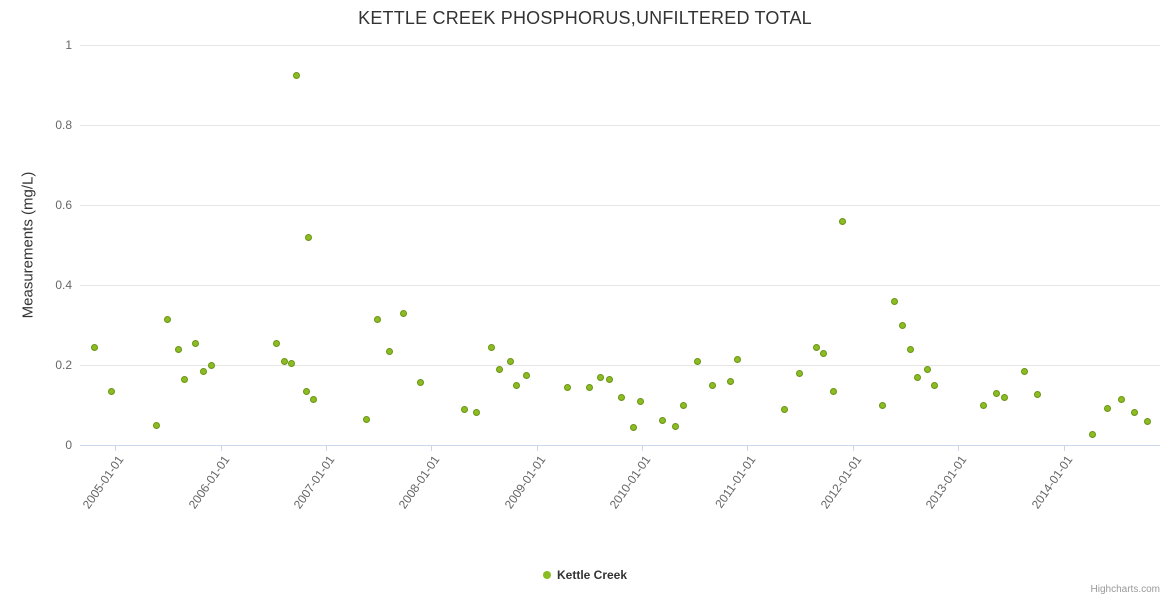 Image resolution: width=1170 pixels, height=600 pixels. Describe the element at coordinates (841, 482) in the screenshot. I see `x-tick-label: 2012-01-01` at that location.